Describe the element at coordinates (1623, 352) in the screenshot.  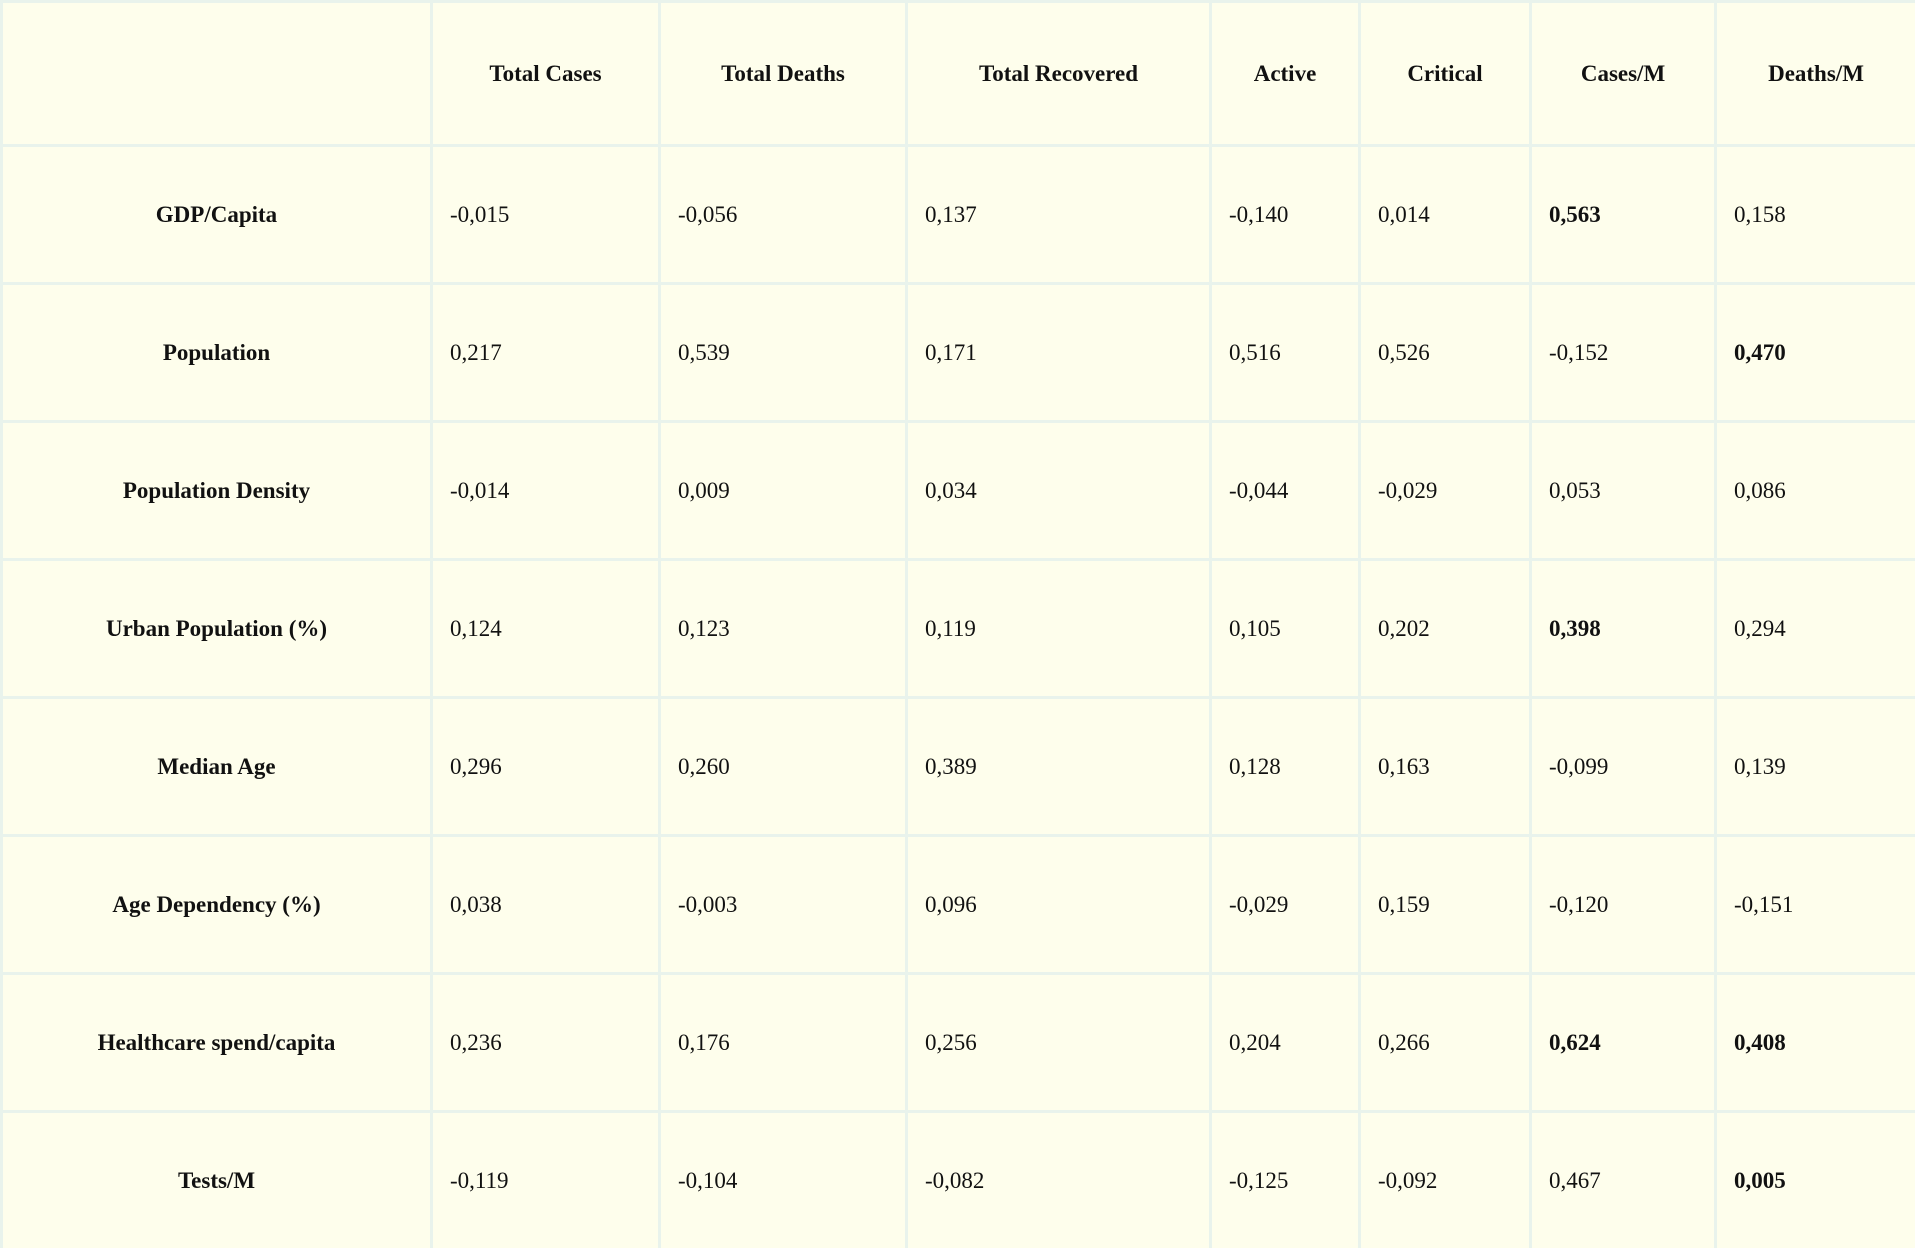
I see `table-cell: -0,152` at that location.